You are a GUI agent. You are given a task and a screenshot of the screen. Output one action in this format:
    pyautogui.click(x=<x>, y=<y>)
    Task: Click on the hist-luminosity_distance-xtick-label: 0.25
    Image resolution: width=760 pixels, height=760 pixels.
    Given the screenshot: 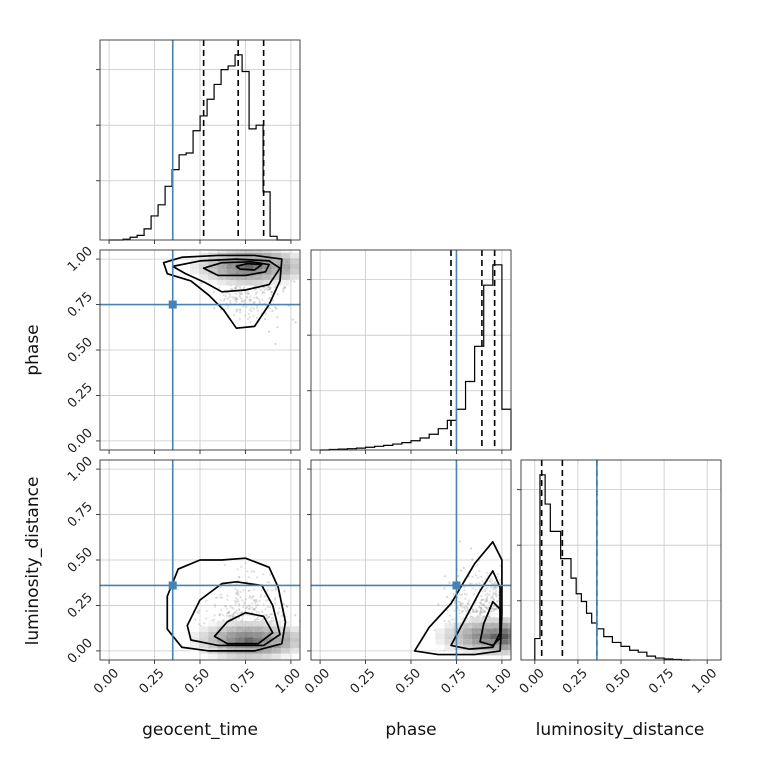 What is the action you would take?
    pyautogui.click(x=575, y=681)
    